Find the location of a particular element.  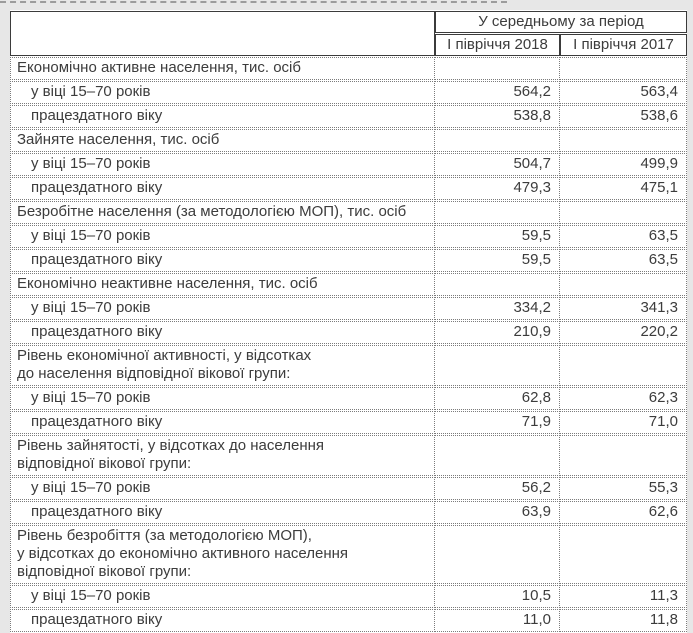

corner-cell is located at coordinates (222, 33).